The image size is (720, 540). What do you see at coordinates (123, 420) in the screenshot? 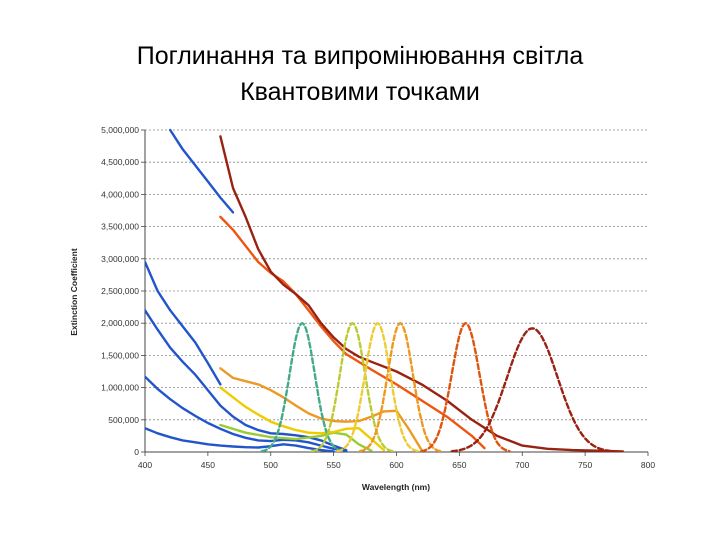
I see `y-tick-label: 500,000` at bounding box center [123, 420].